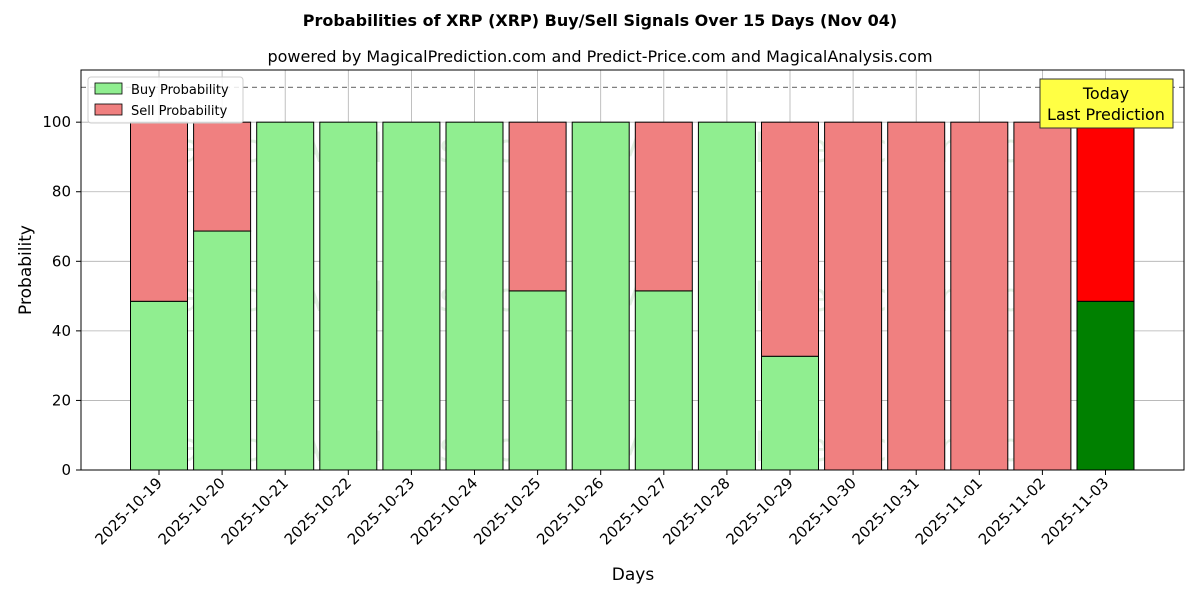  What do you see at coordinates (949, 511) in the screenshot?
I see `x-tick-label: 2025-11-01` at bounding box center [949, 511].